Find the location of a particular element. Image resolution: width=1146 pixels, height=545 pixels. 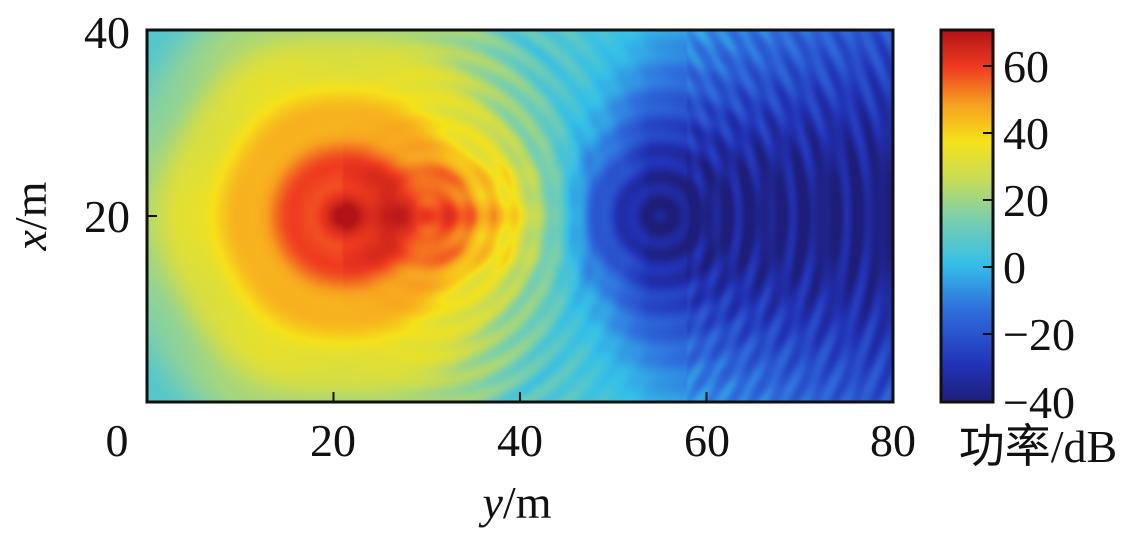

y-tick-labels: 40 20 is located at coordinates (107, 124).